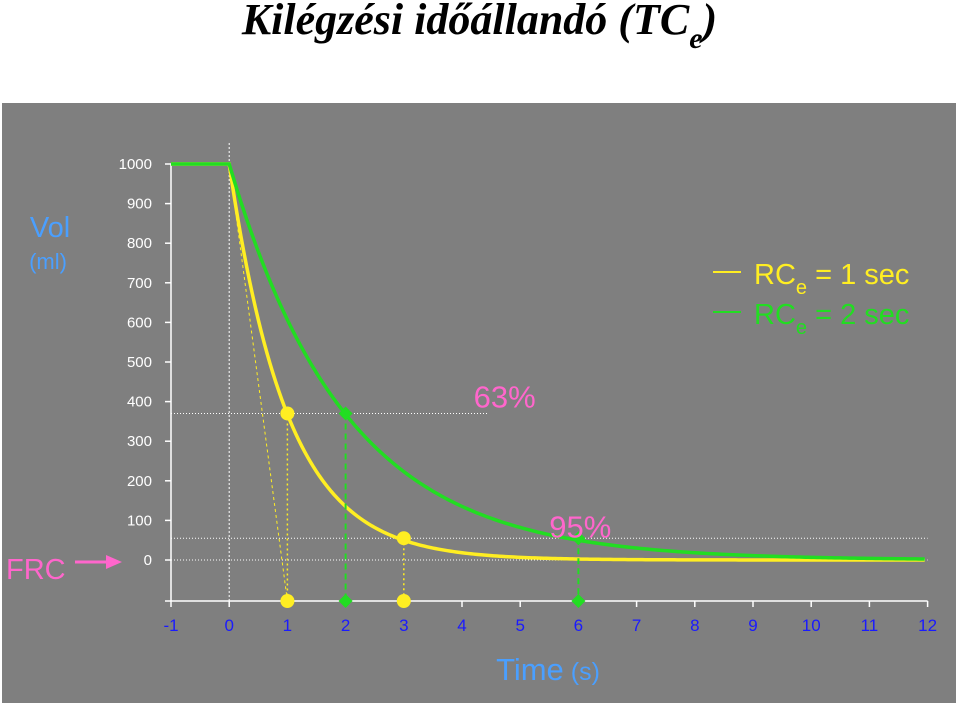  Describe the element at coordinates (170, 625) in the screenshot. I see `x-tick-label: -1` at that location.